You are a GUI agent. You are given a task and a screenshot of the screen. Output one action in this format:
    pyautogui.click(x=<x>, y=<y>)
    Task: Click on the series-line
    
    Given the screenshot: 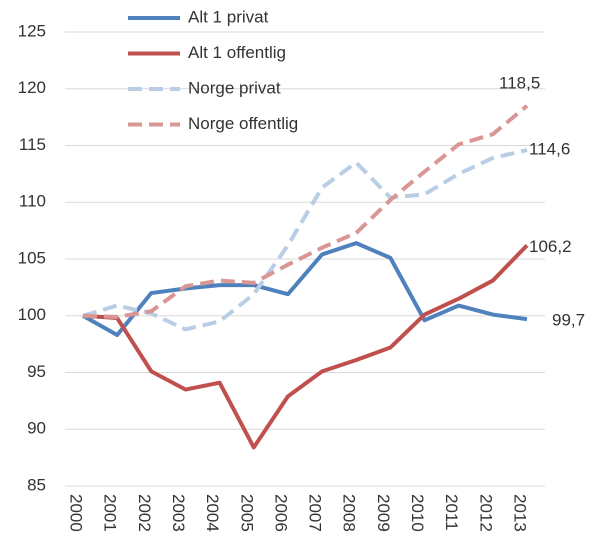 What is the action you would take?
    pyautogui.click(x=305, y=289)
    